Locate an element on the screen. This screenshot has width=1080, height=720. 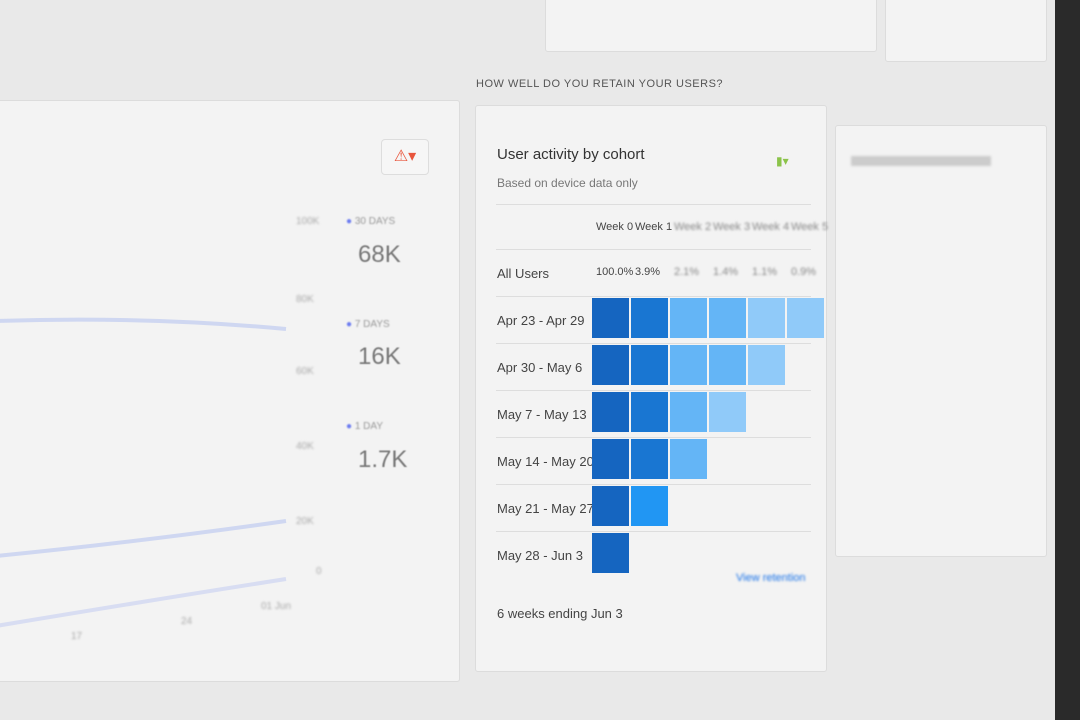
value-7-days: 16K is located at coordinates (379, 356).